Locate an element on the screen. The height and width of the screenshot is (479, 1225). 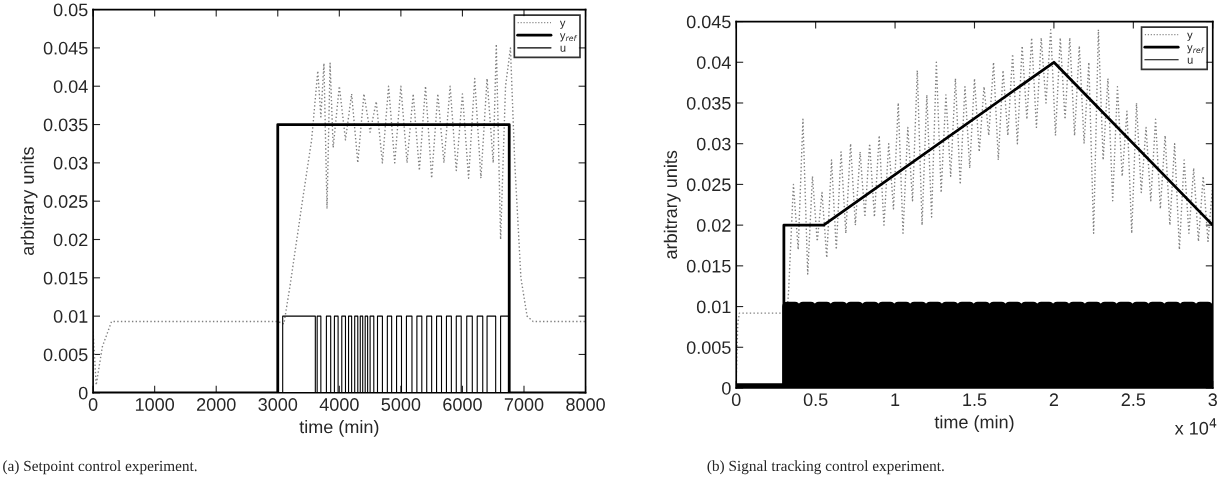
text: x 10$^{4}$ is located at coordinates (1195, 426).